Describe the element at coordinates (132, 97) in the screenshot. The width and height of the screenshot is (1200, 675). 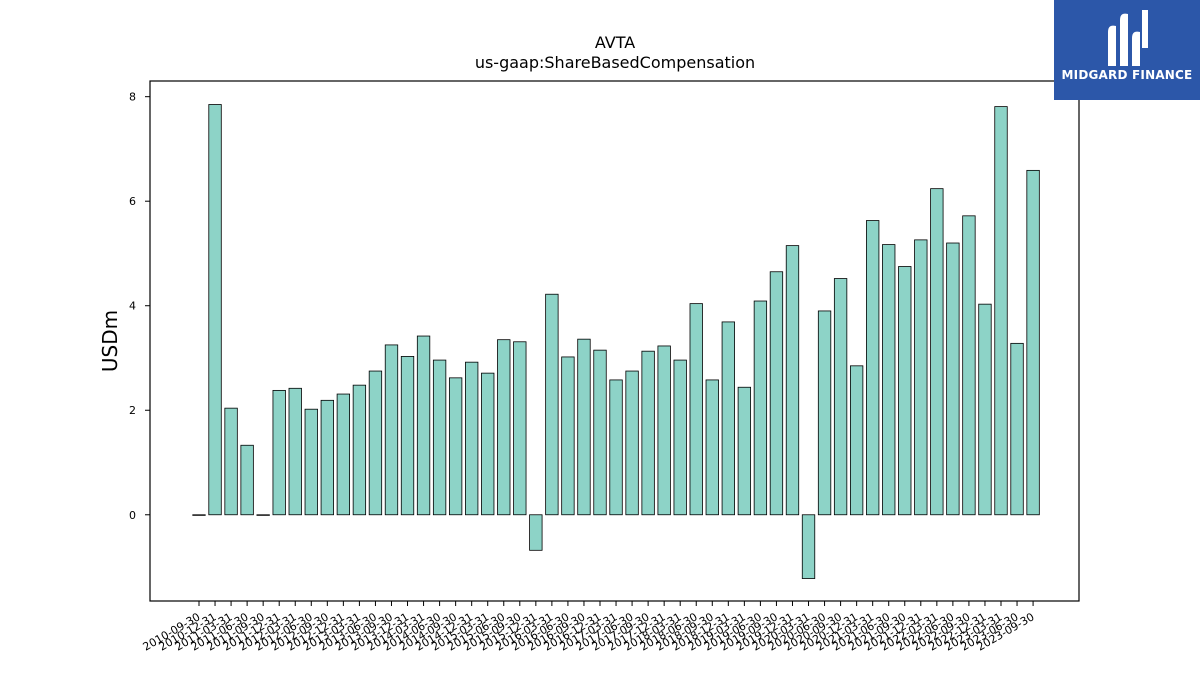
I see `y-tick-label: 8` at that location.